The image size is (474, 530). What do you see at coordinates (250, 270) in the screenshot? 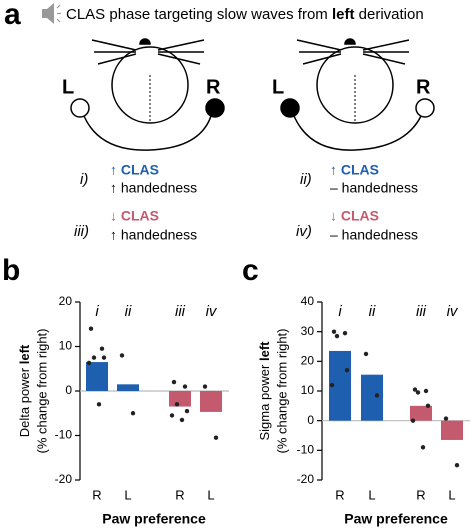
I see `panel-label: c` at bounding box center [250, 270].